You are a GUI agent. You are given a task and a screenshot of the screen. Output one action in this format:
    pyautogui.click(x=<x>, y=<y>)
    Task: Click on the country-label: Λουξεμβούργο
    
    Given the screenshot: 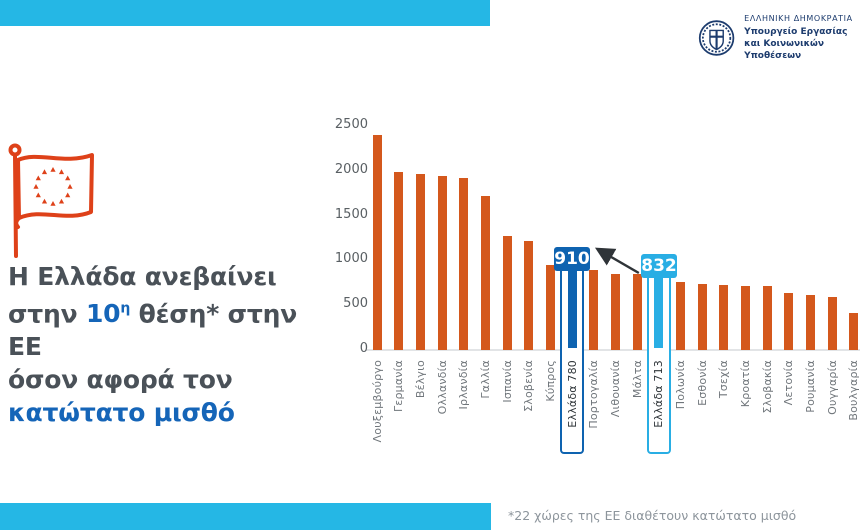 What is the action you would take?
    pyautogui.click(x=377, y=401)
    